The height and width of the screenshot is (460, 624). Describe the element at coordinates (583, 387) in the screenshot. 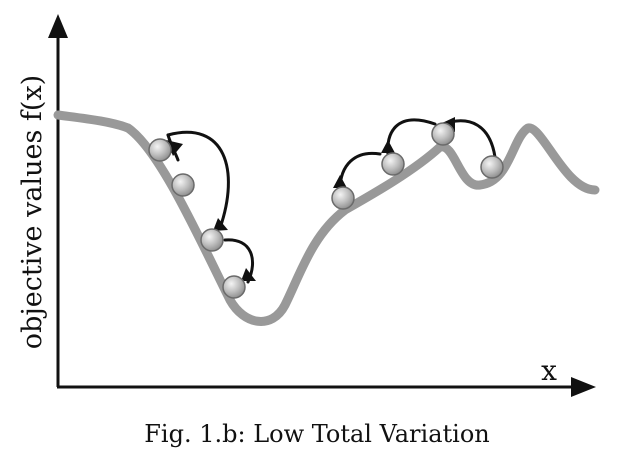

I see `x-axis-arrowhead` at that location.